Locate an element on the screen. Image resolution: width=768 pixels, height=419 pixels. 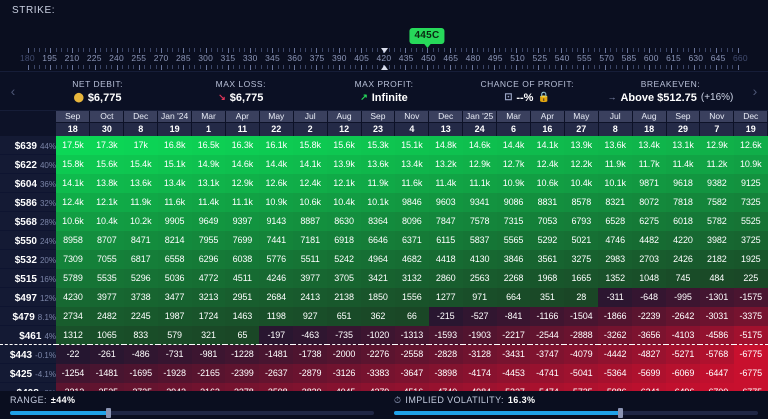
pnl-cell: -4442 is located at coordinates (615, 354).